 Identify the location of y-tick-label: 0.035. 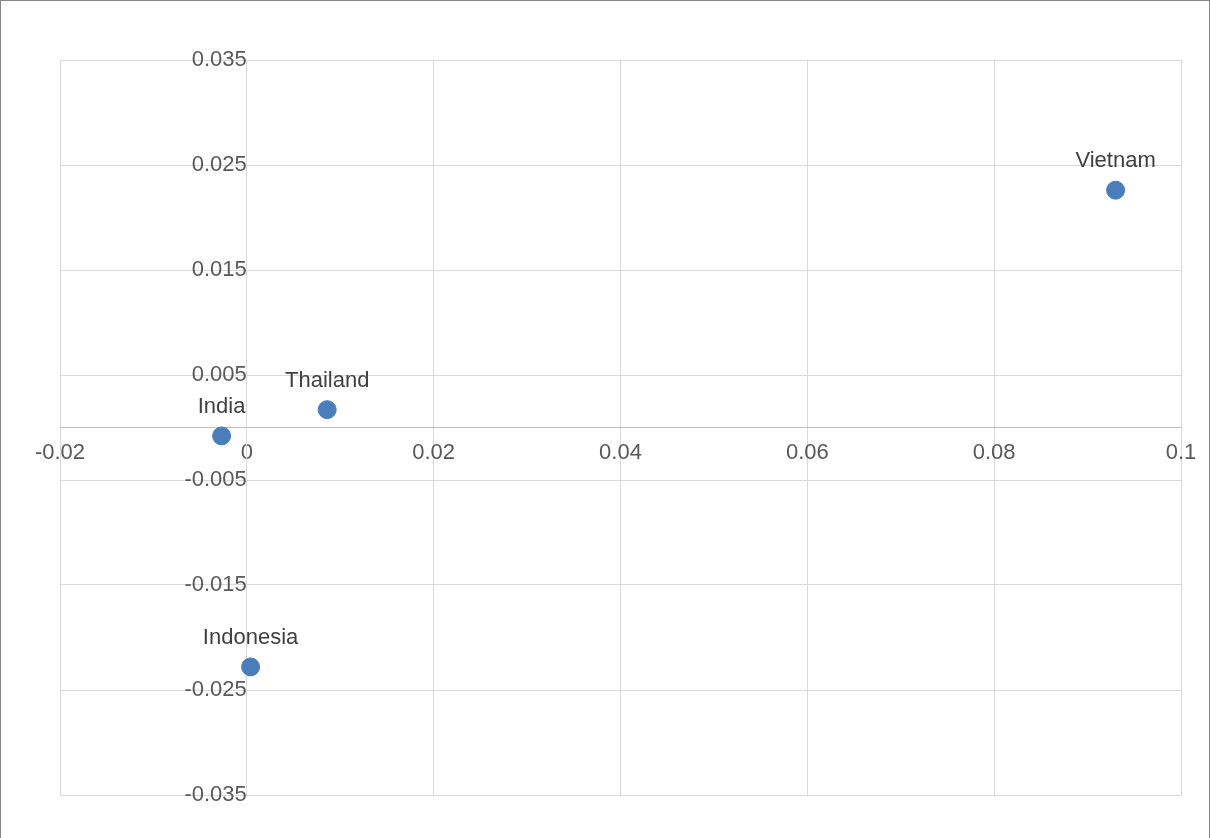
(219, 59).